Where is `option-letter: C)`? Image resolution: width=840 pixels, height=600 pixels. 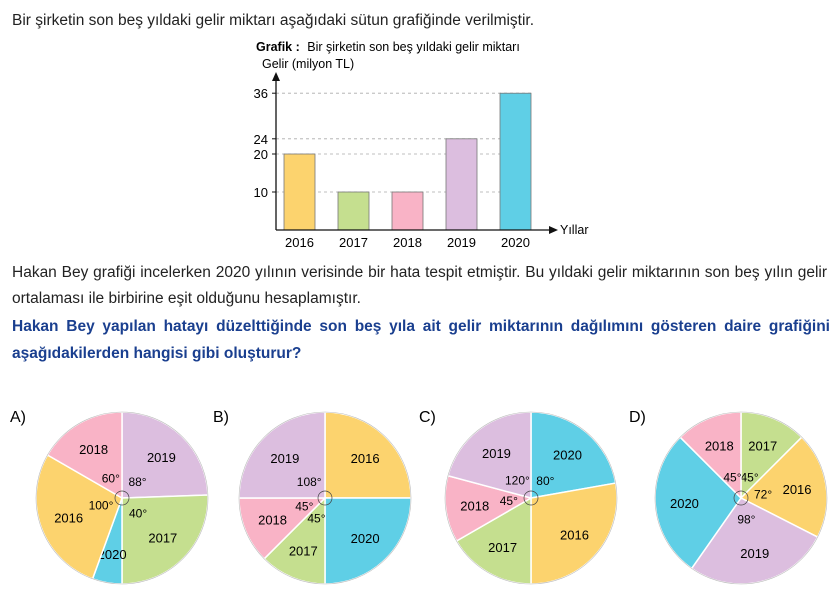 option-letter: C) is located at coordinates (427, 417).